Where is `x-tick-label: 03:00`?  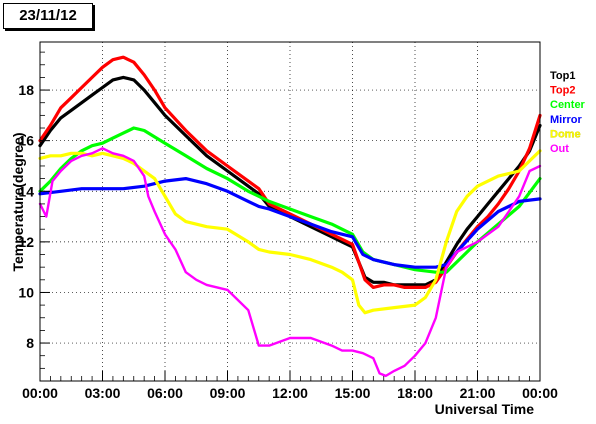 x-tick-label: 03:00 is located at coordinates (103, 393).